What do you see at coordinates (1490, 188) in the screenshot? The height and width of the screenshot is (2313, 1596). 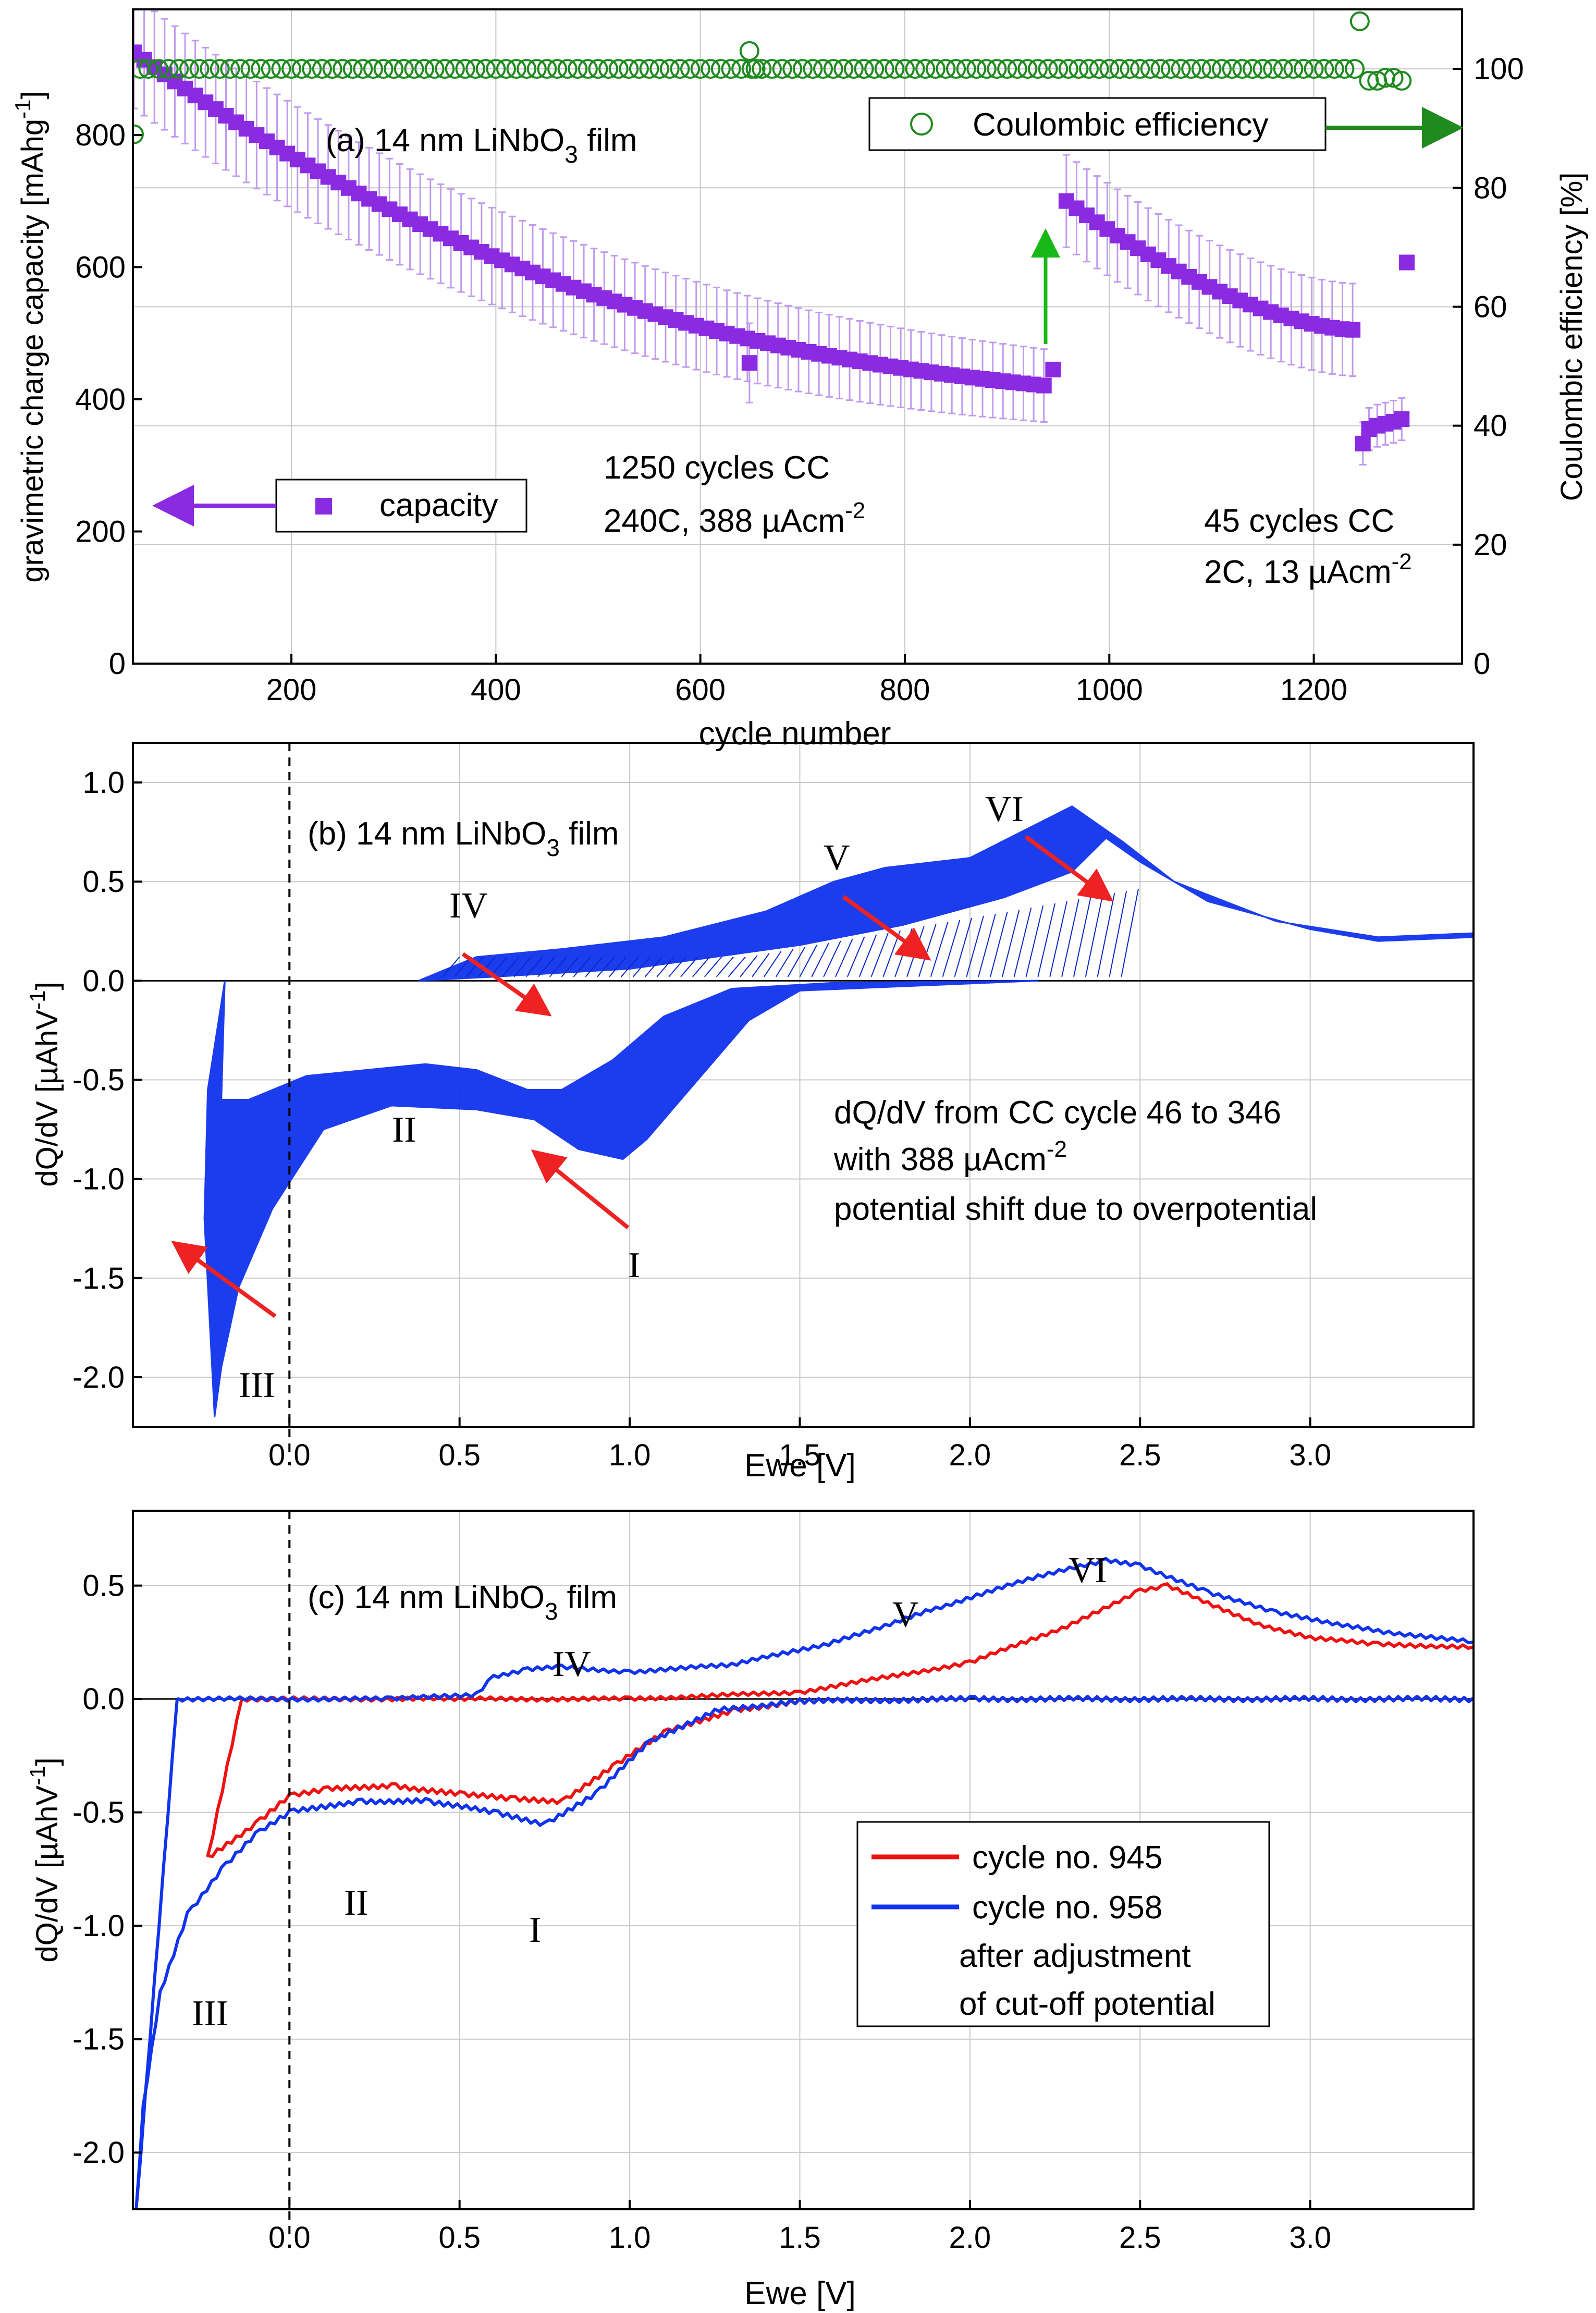 I see `y2-tick-label-80: 80` at bounding box center [1490, 188].